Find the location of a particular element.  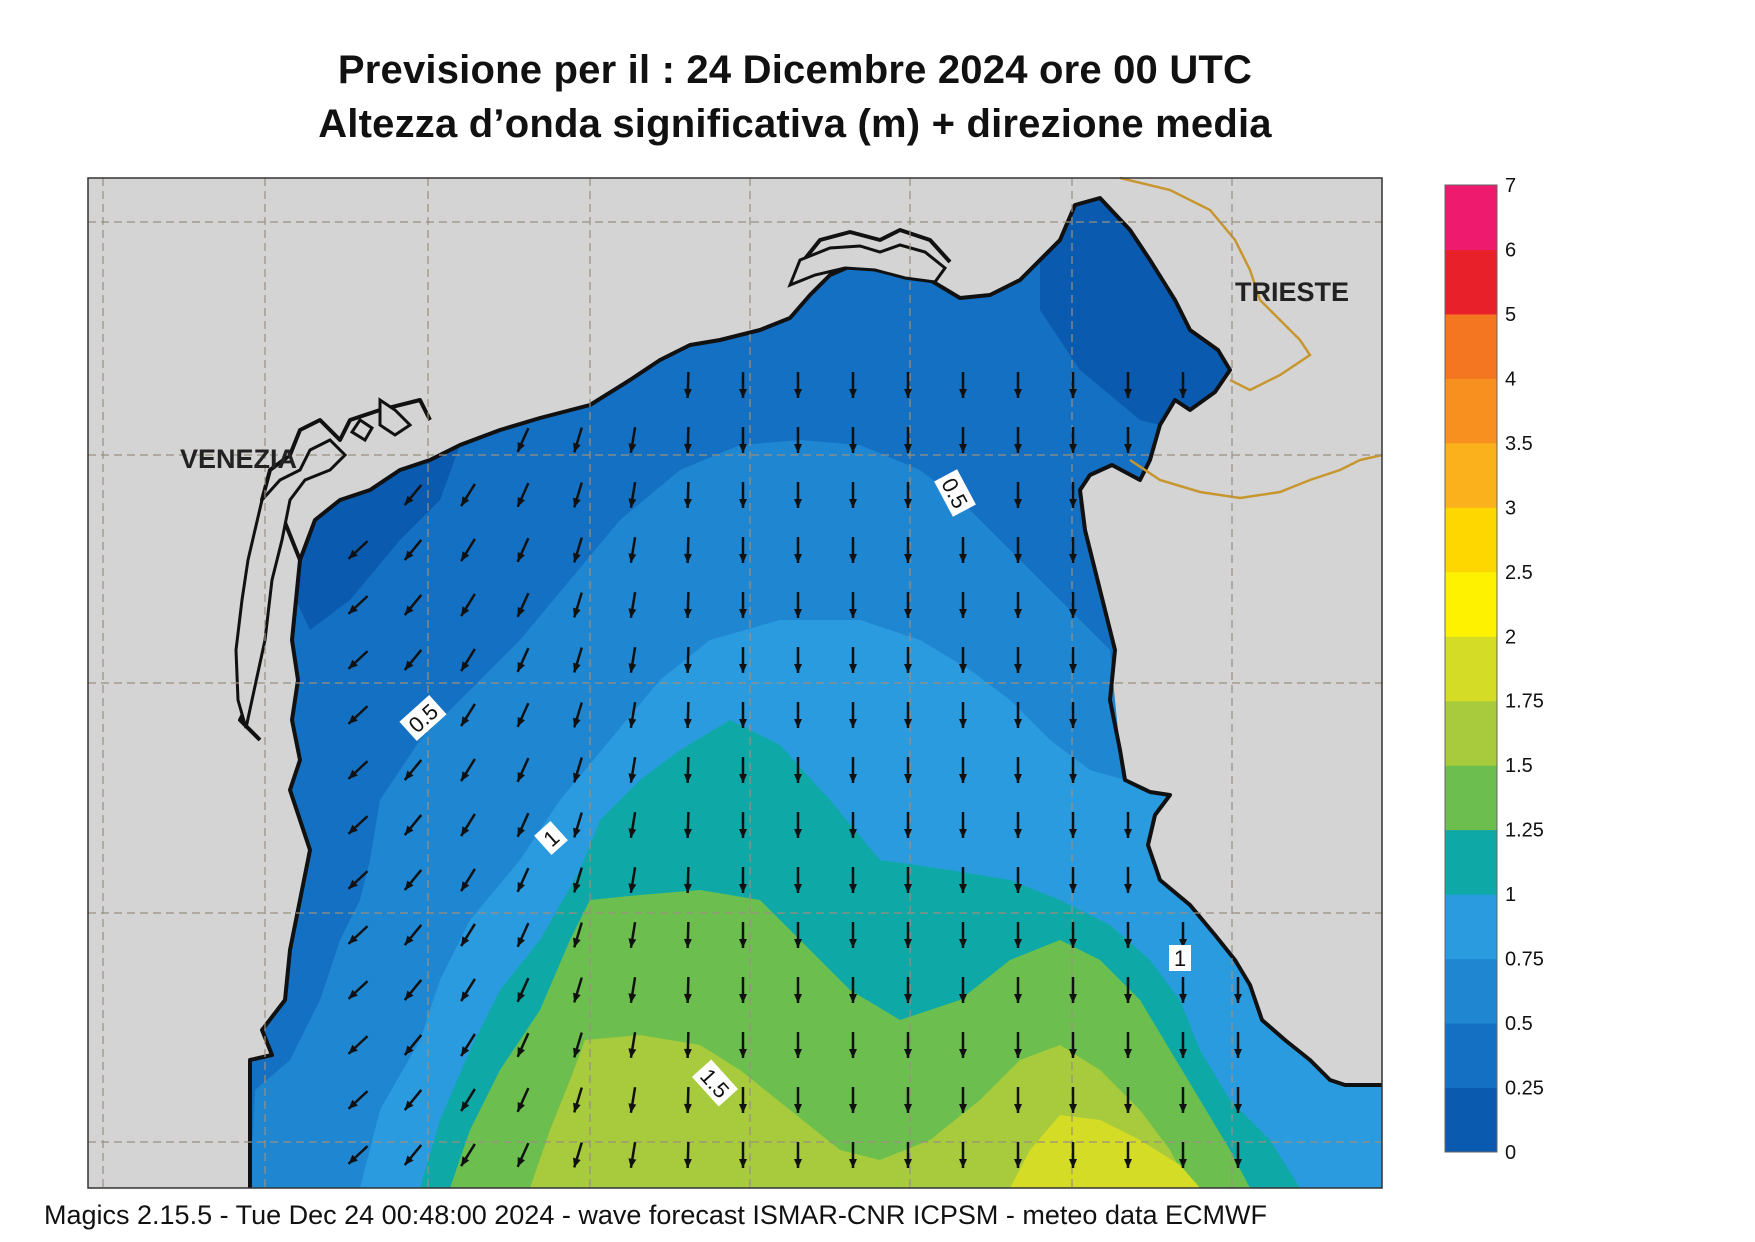

colorbar-tick-label: 4 is located at coordinates (1510, 379).